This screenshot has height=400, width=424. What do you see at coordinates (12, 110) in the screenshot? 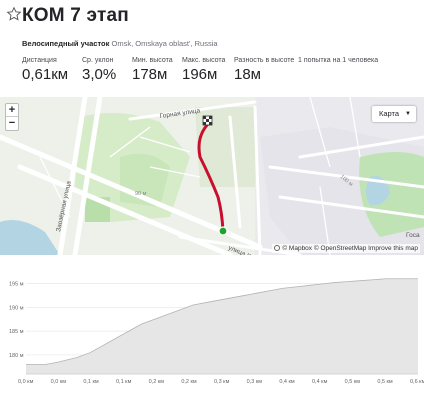
I see `zoom-in-button: +` at bounding box center [12, 110].